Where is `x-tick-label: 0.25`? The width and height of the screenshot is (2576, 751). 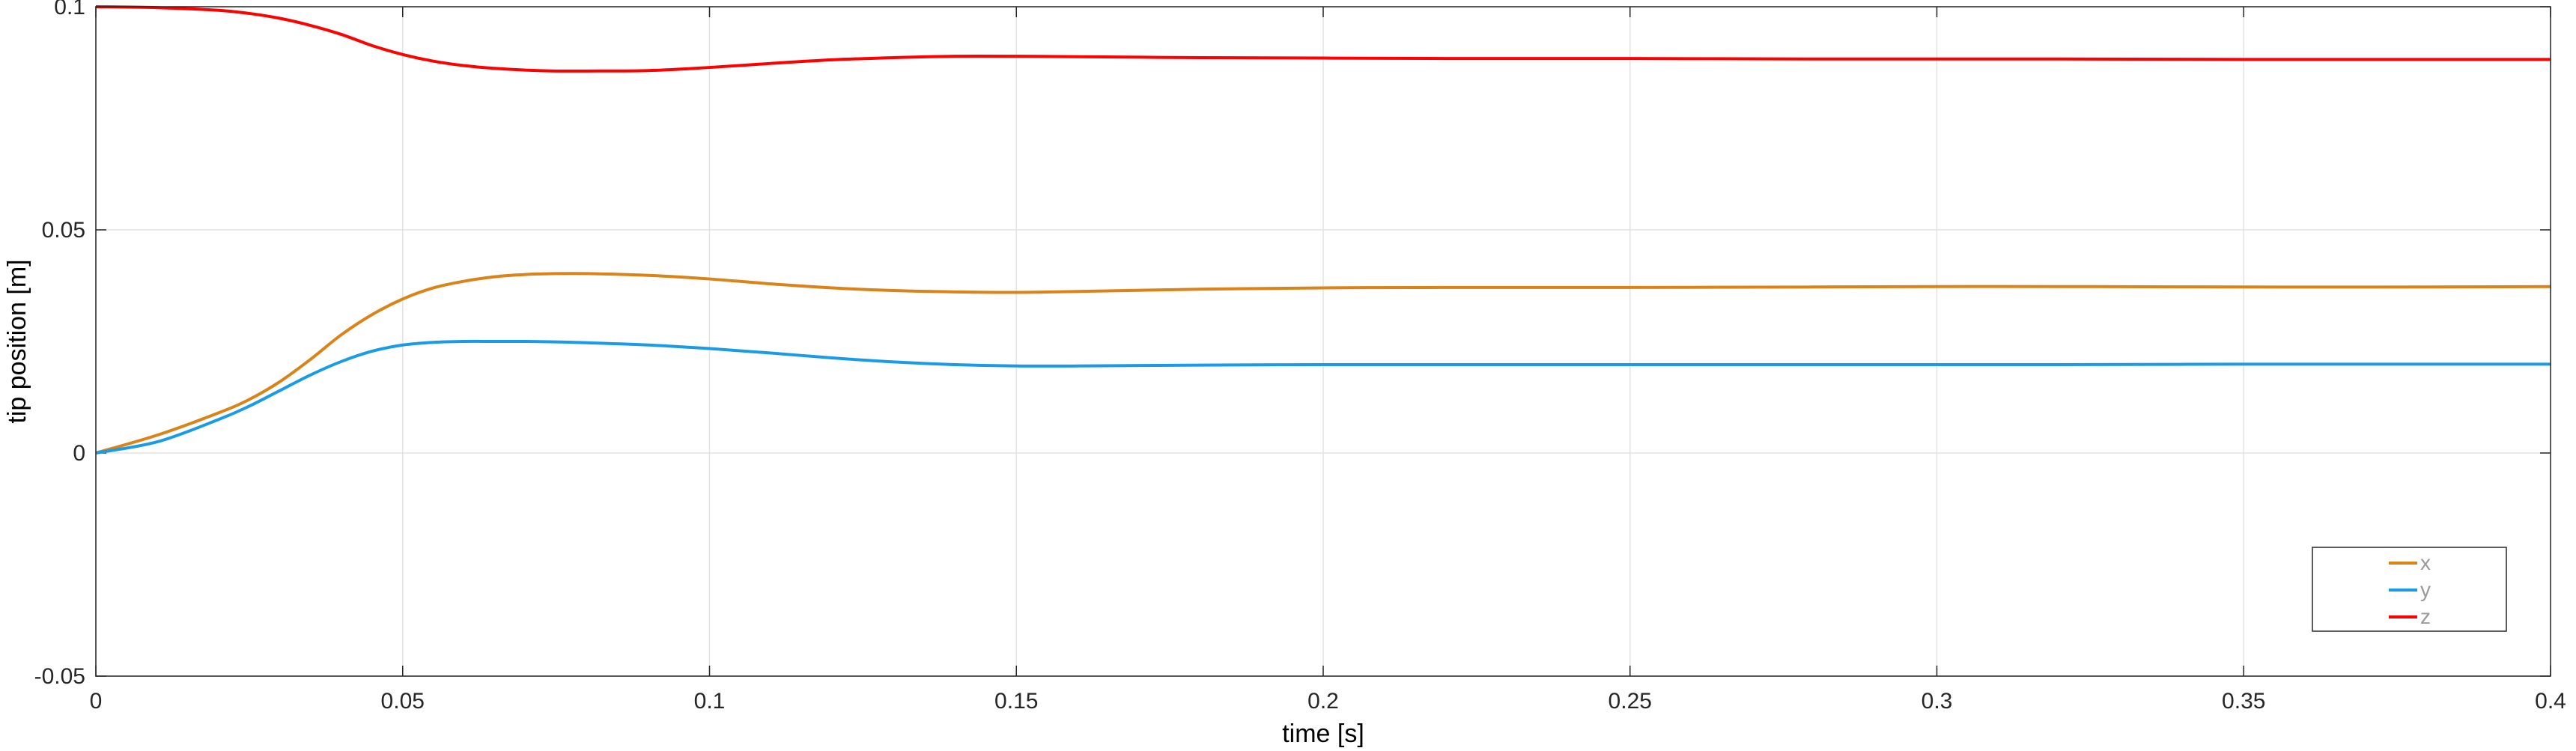
x-tick-label: 0.25 is located at coordinates (1630, 701).